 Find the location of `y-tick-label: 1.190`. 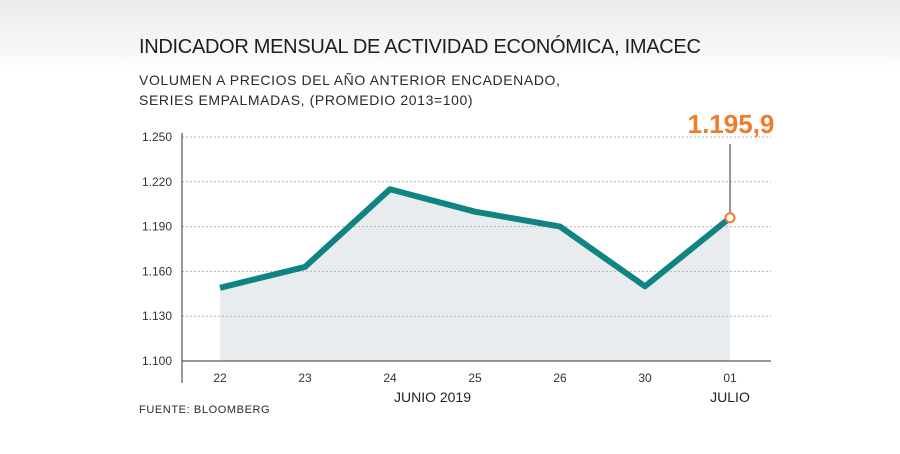

y-tick-label: 1.190 is located at coordinates (157, 227).